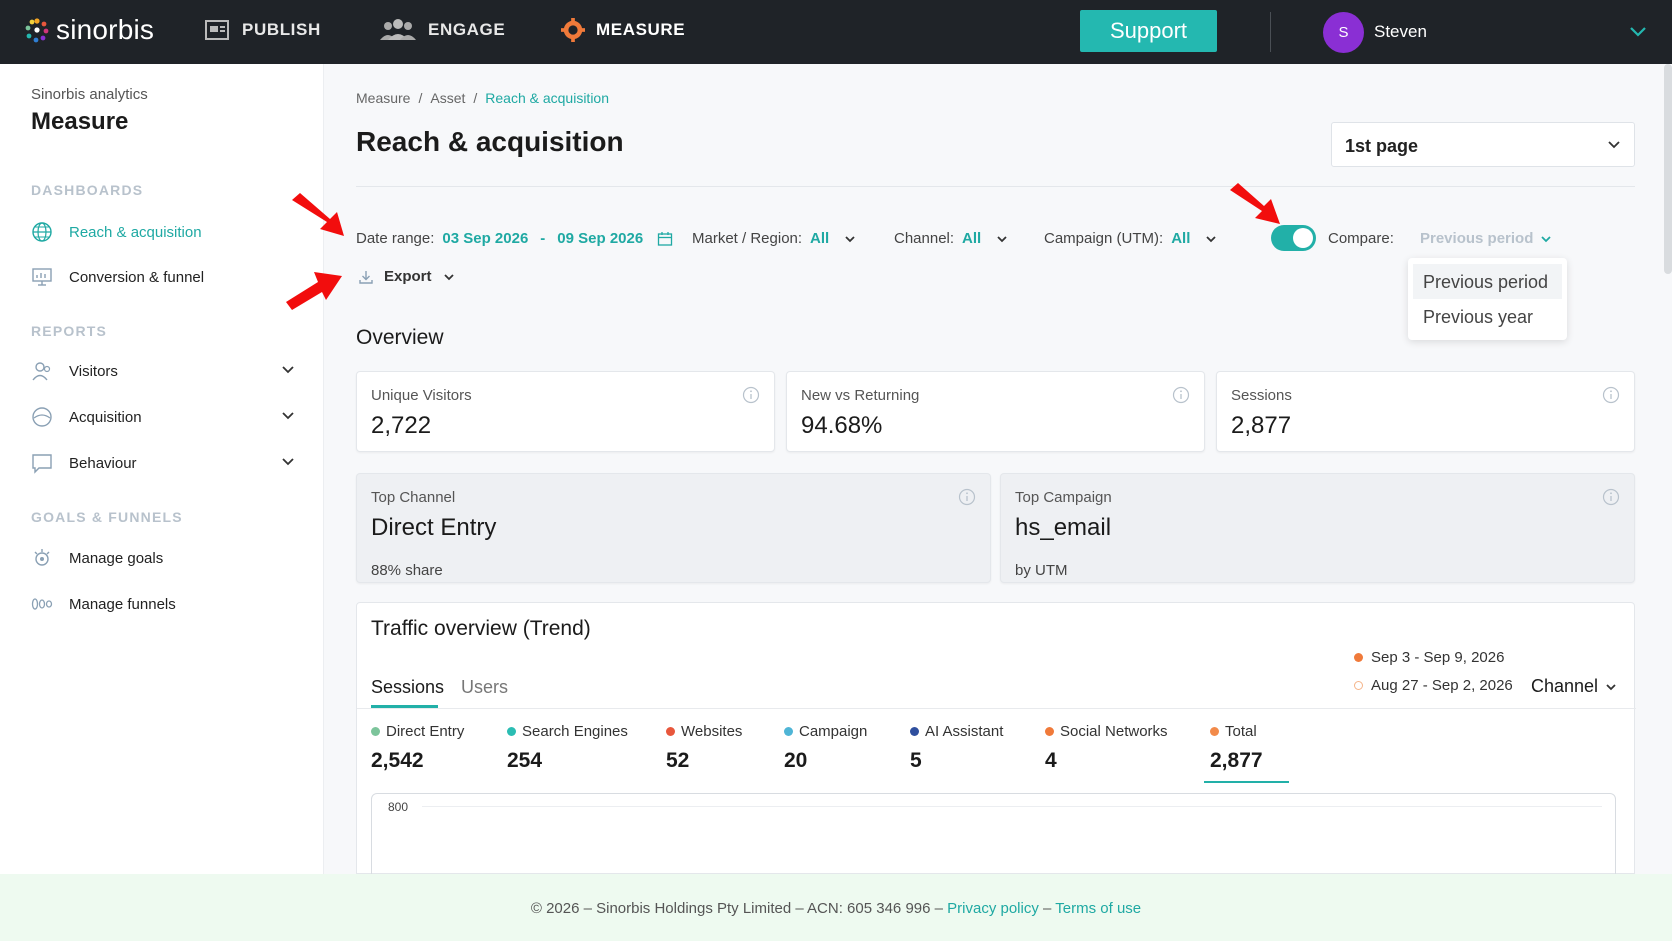 This screenshot has width=1672, height=941. What do you see at coordinates (1478, 317) in the screenshot?
I see `dropdown-option-previous-year: Previous year` at bounding box center [1478, 317].